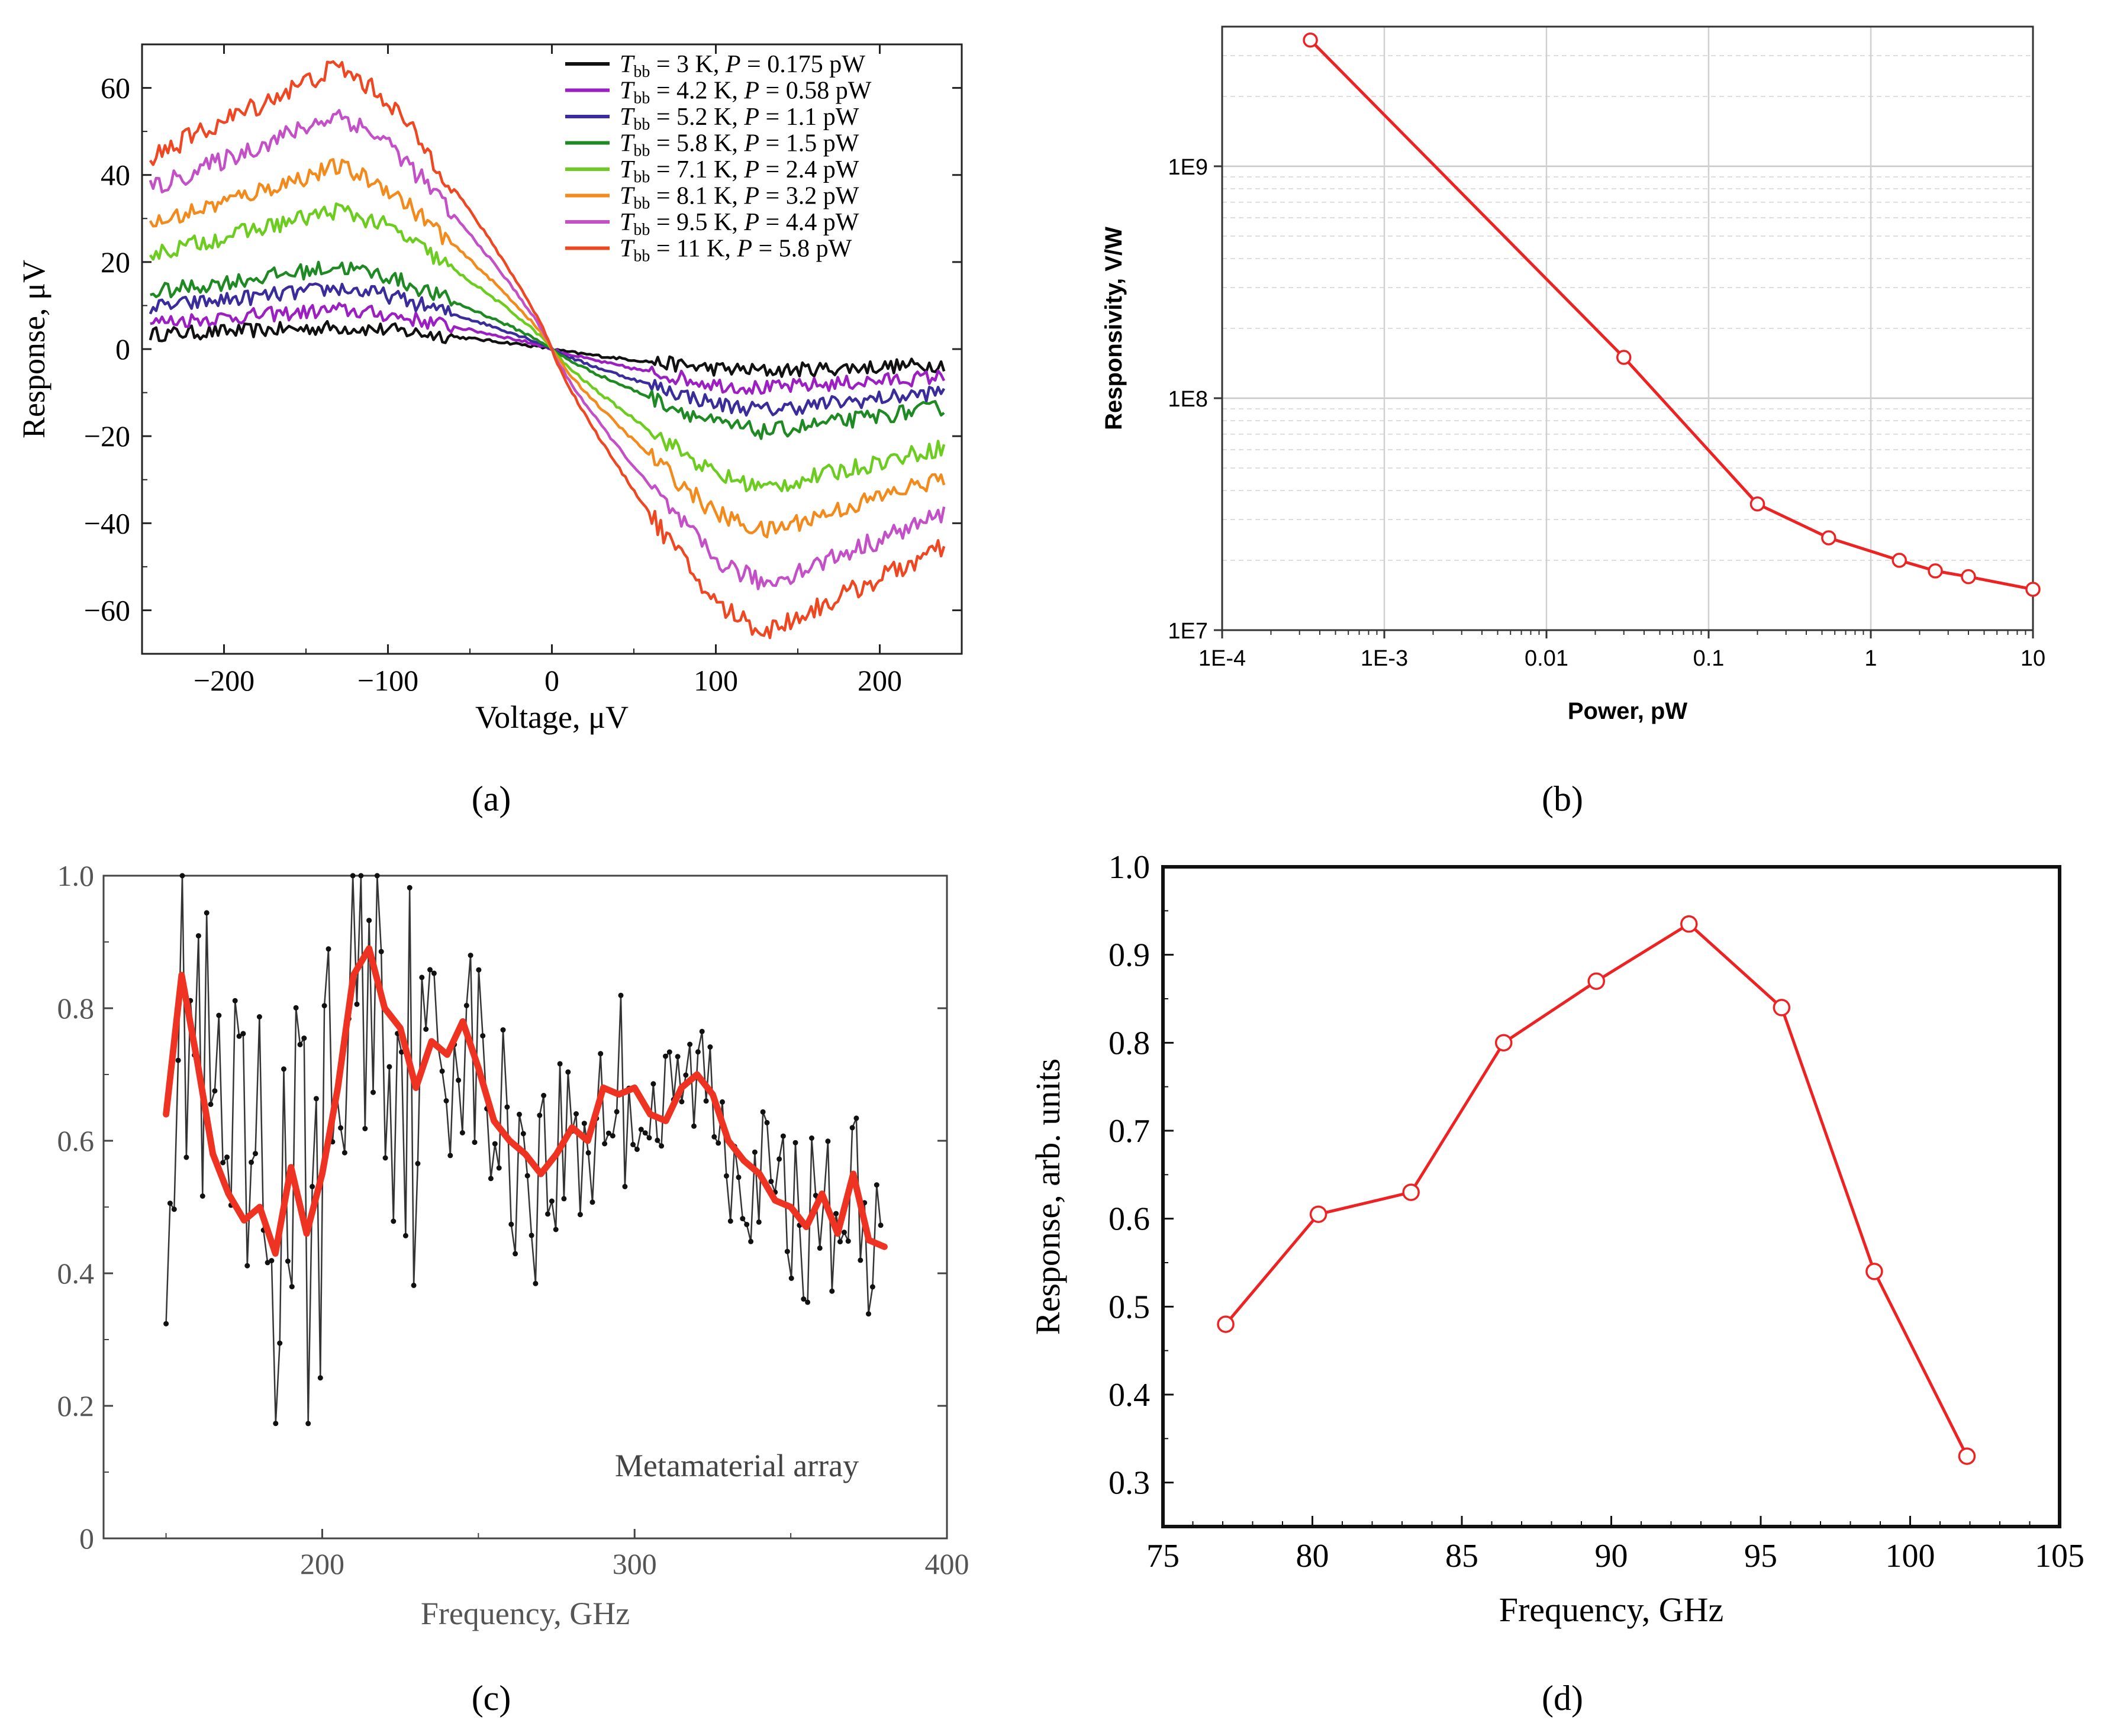 The width and height of the screenshot is (2117, 1736). I want to click on panel-a-series-line, so click(547, 349).